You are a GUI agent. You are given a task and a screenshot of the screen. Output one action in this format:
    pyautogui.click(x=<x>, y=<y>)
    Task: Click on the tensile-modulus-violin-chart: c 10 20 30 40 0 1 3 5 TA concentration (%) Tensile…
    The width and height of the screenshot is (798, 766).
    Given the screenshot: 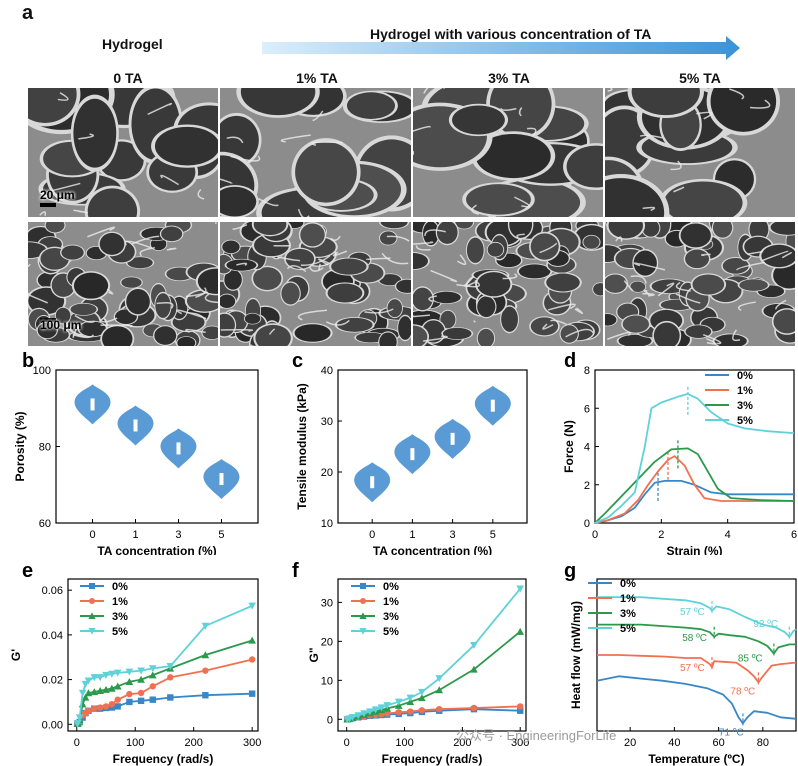 What is the action you would take?
    pyautogui.click(x=410, y=452)
    